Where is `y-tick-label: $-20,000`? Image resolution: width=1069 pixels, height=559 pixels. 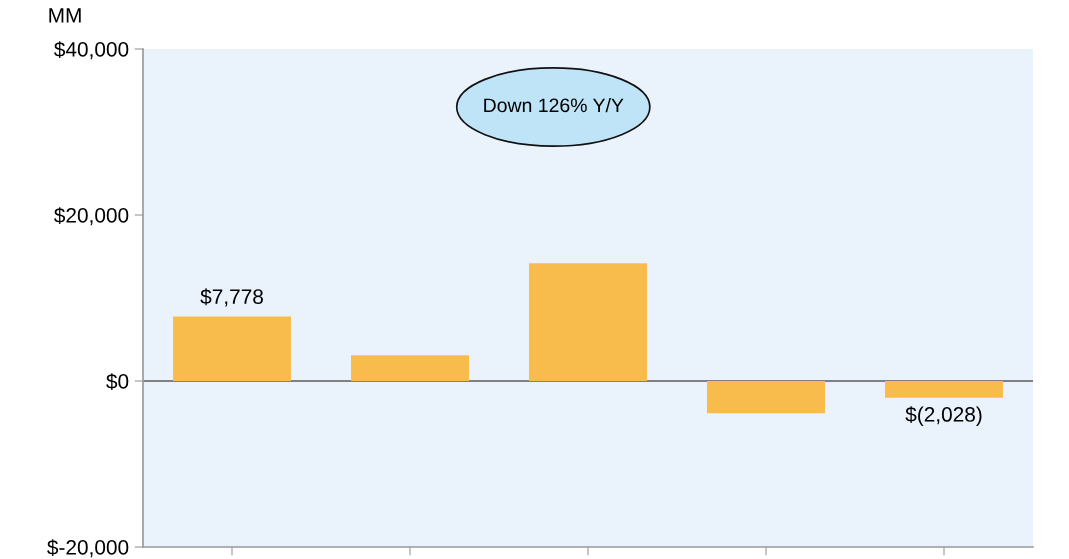
y-tick-label: $-20,000 is located at coordinates (88, 548).